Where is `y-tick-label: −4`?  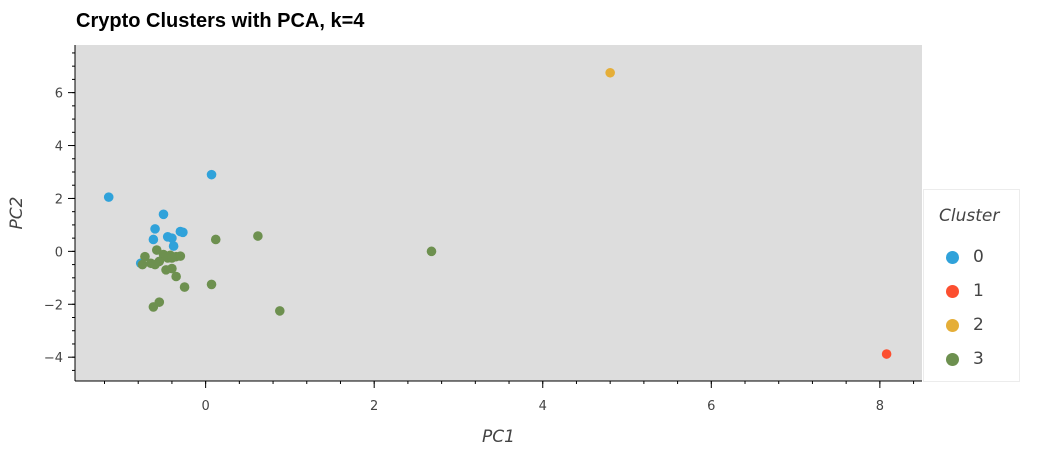
y-tick-label: −4 is located at coordinates (53, 358).